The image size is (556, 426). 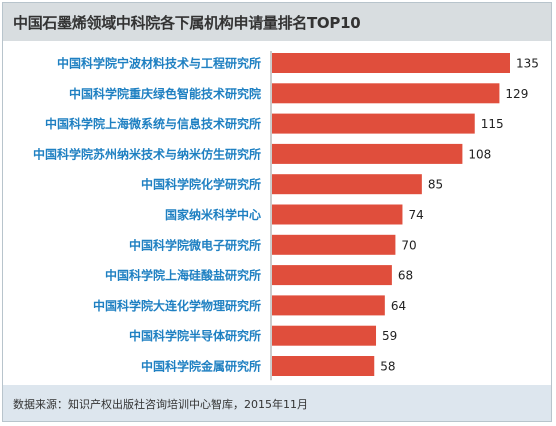 What do you see at coordinates (153, 123) in the screenshot?
I see `category-label: 中国科学院上海微系统与信息技术研究所` at bounding box center [153, 123].